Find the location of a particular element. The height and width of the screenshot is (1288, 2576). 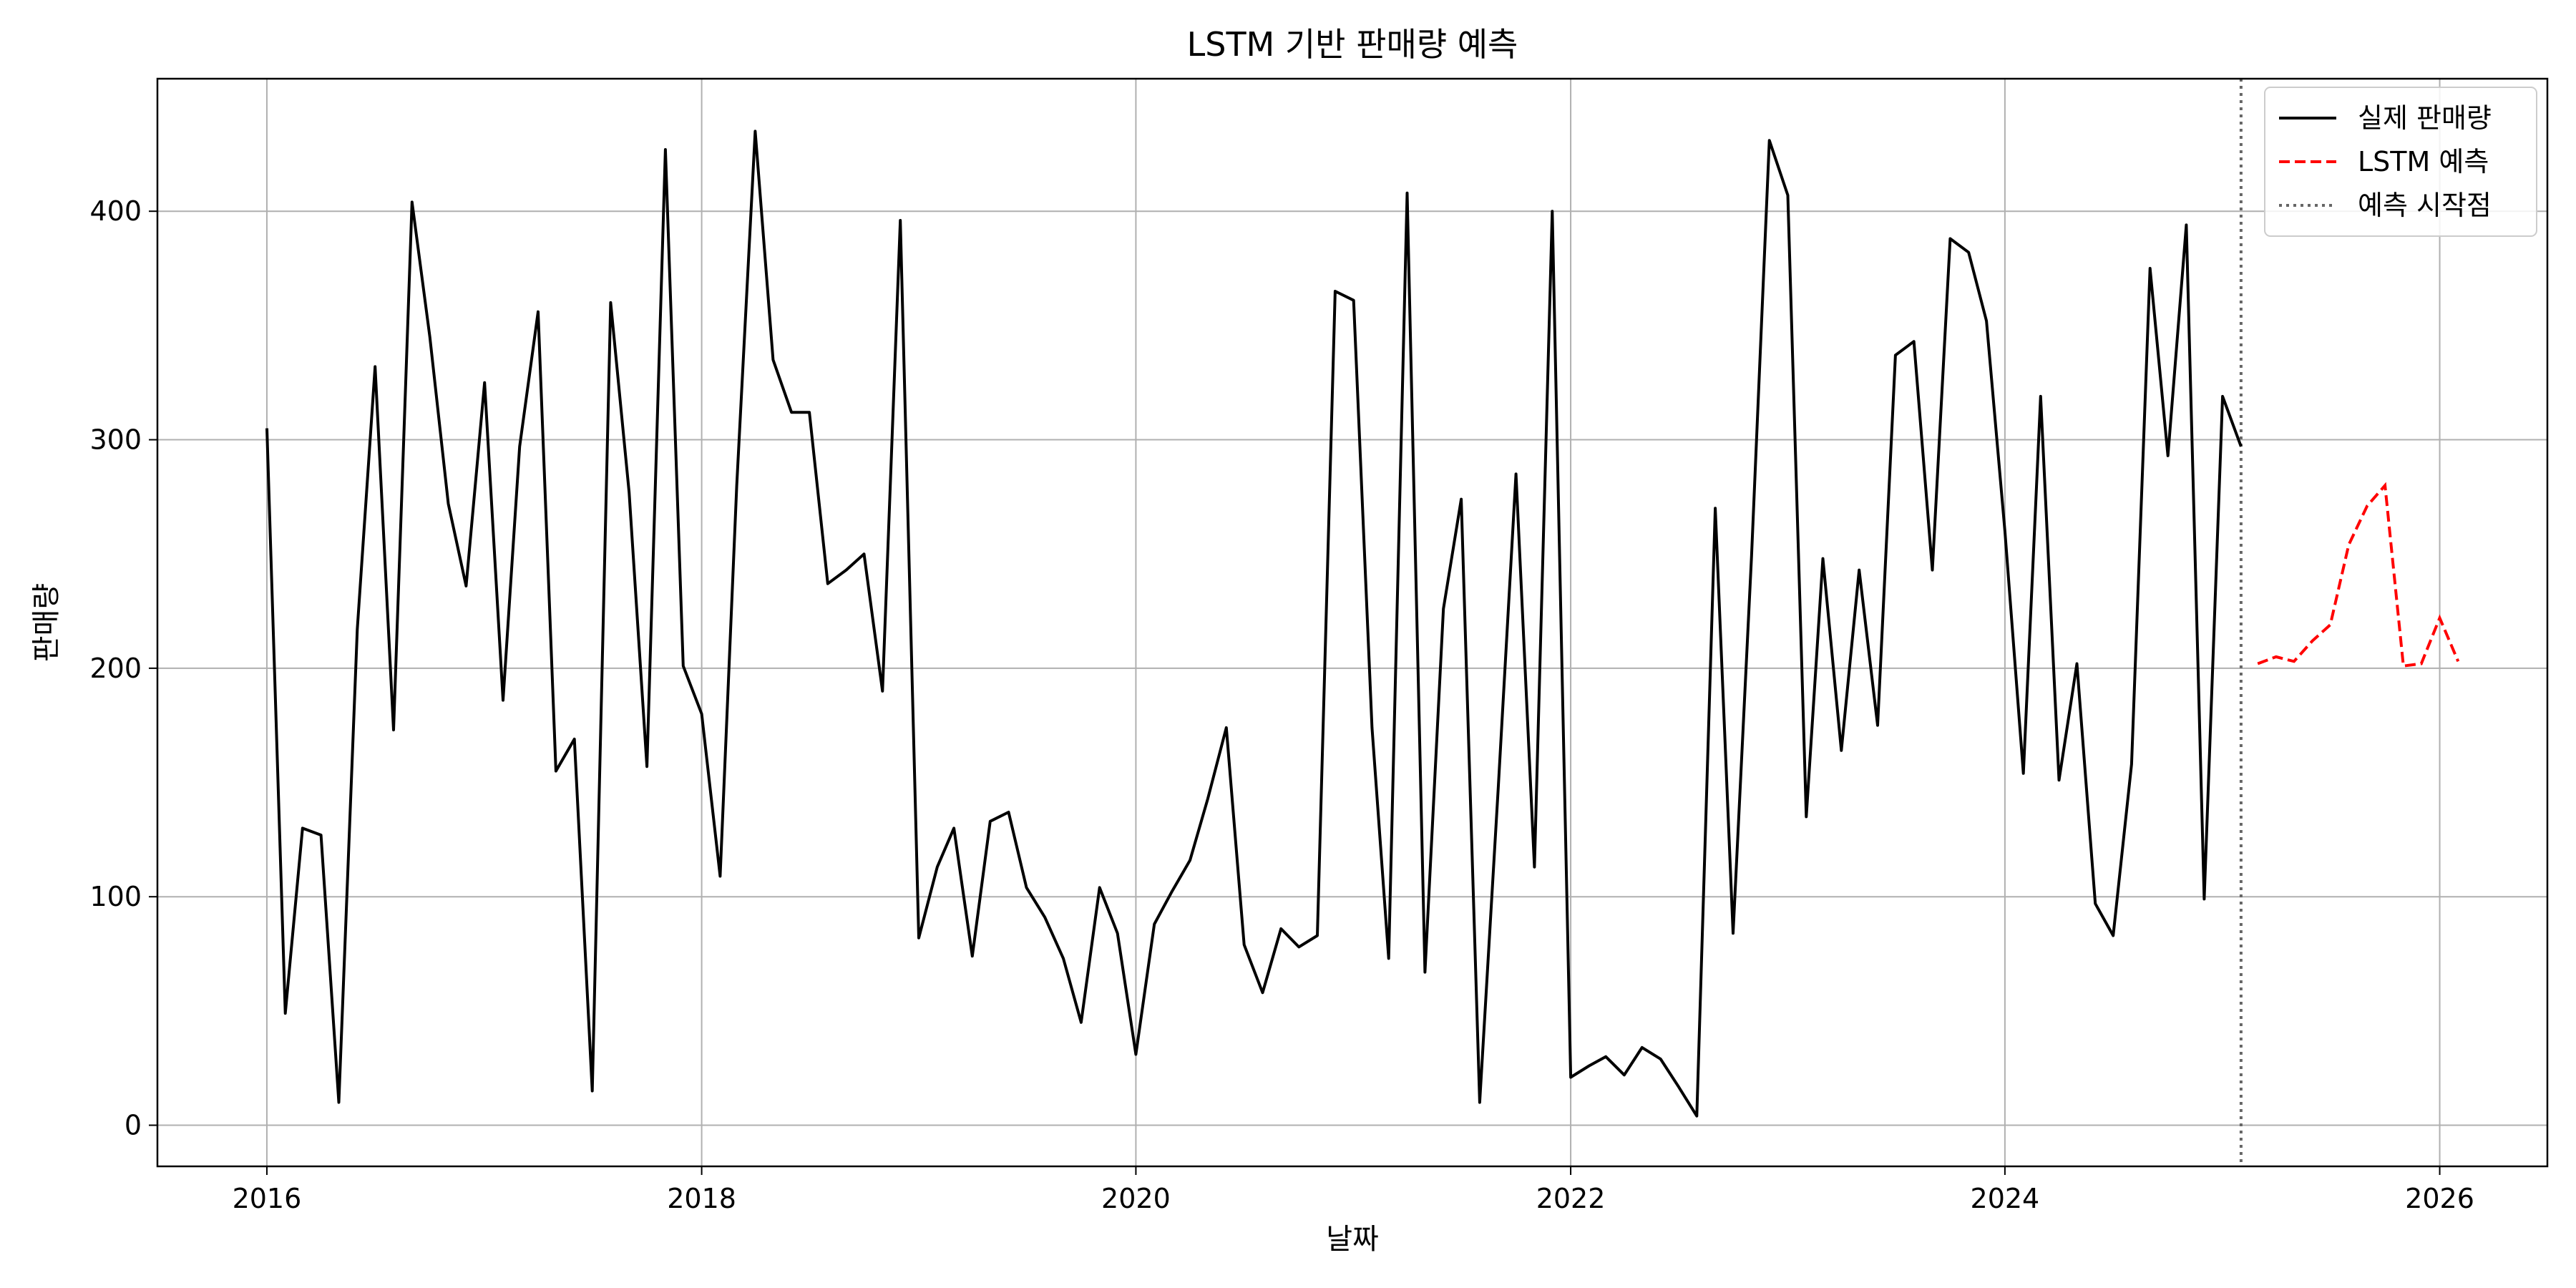

legend-label-forecast: LSTM 예측 is located at coordinates (2423, 161).